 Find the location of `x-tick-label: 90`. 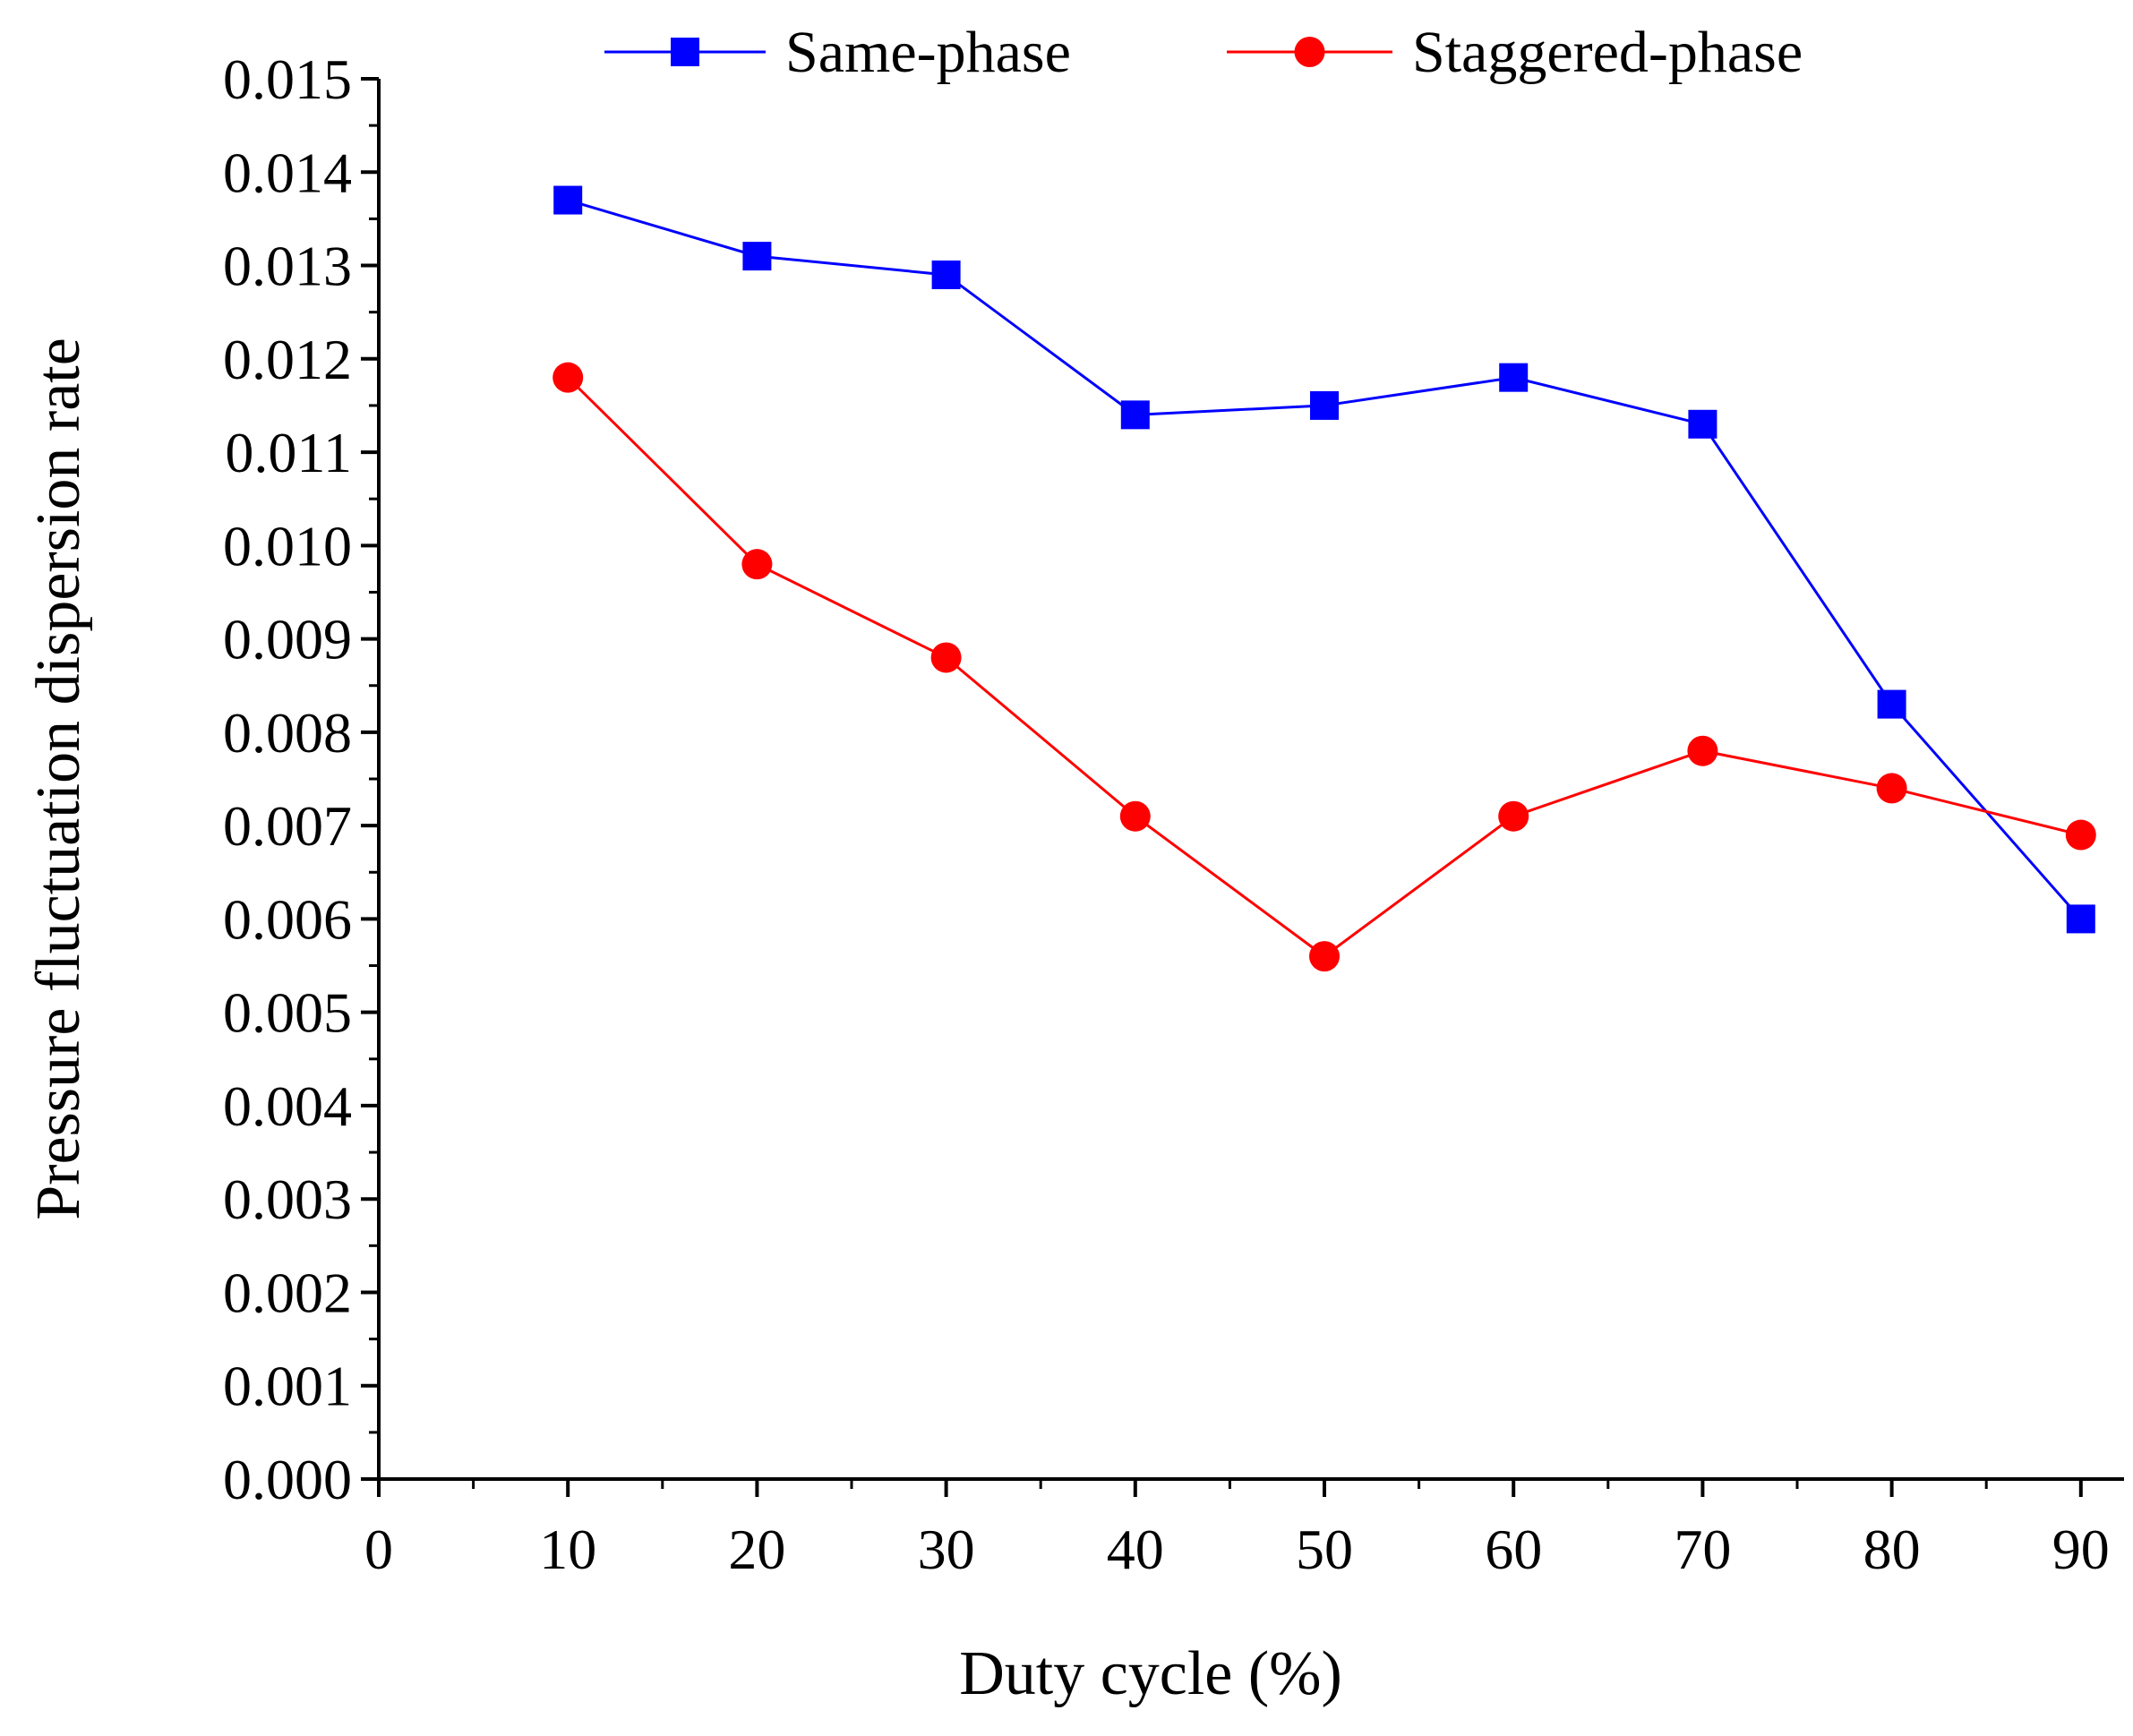

x-tick-label: 90 is located at coordinates (2081, 1549).